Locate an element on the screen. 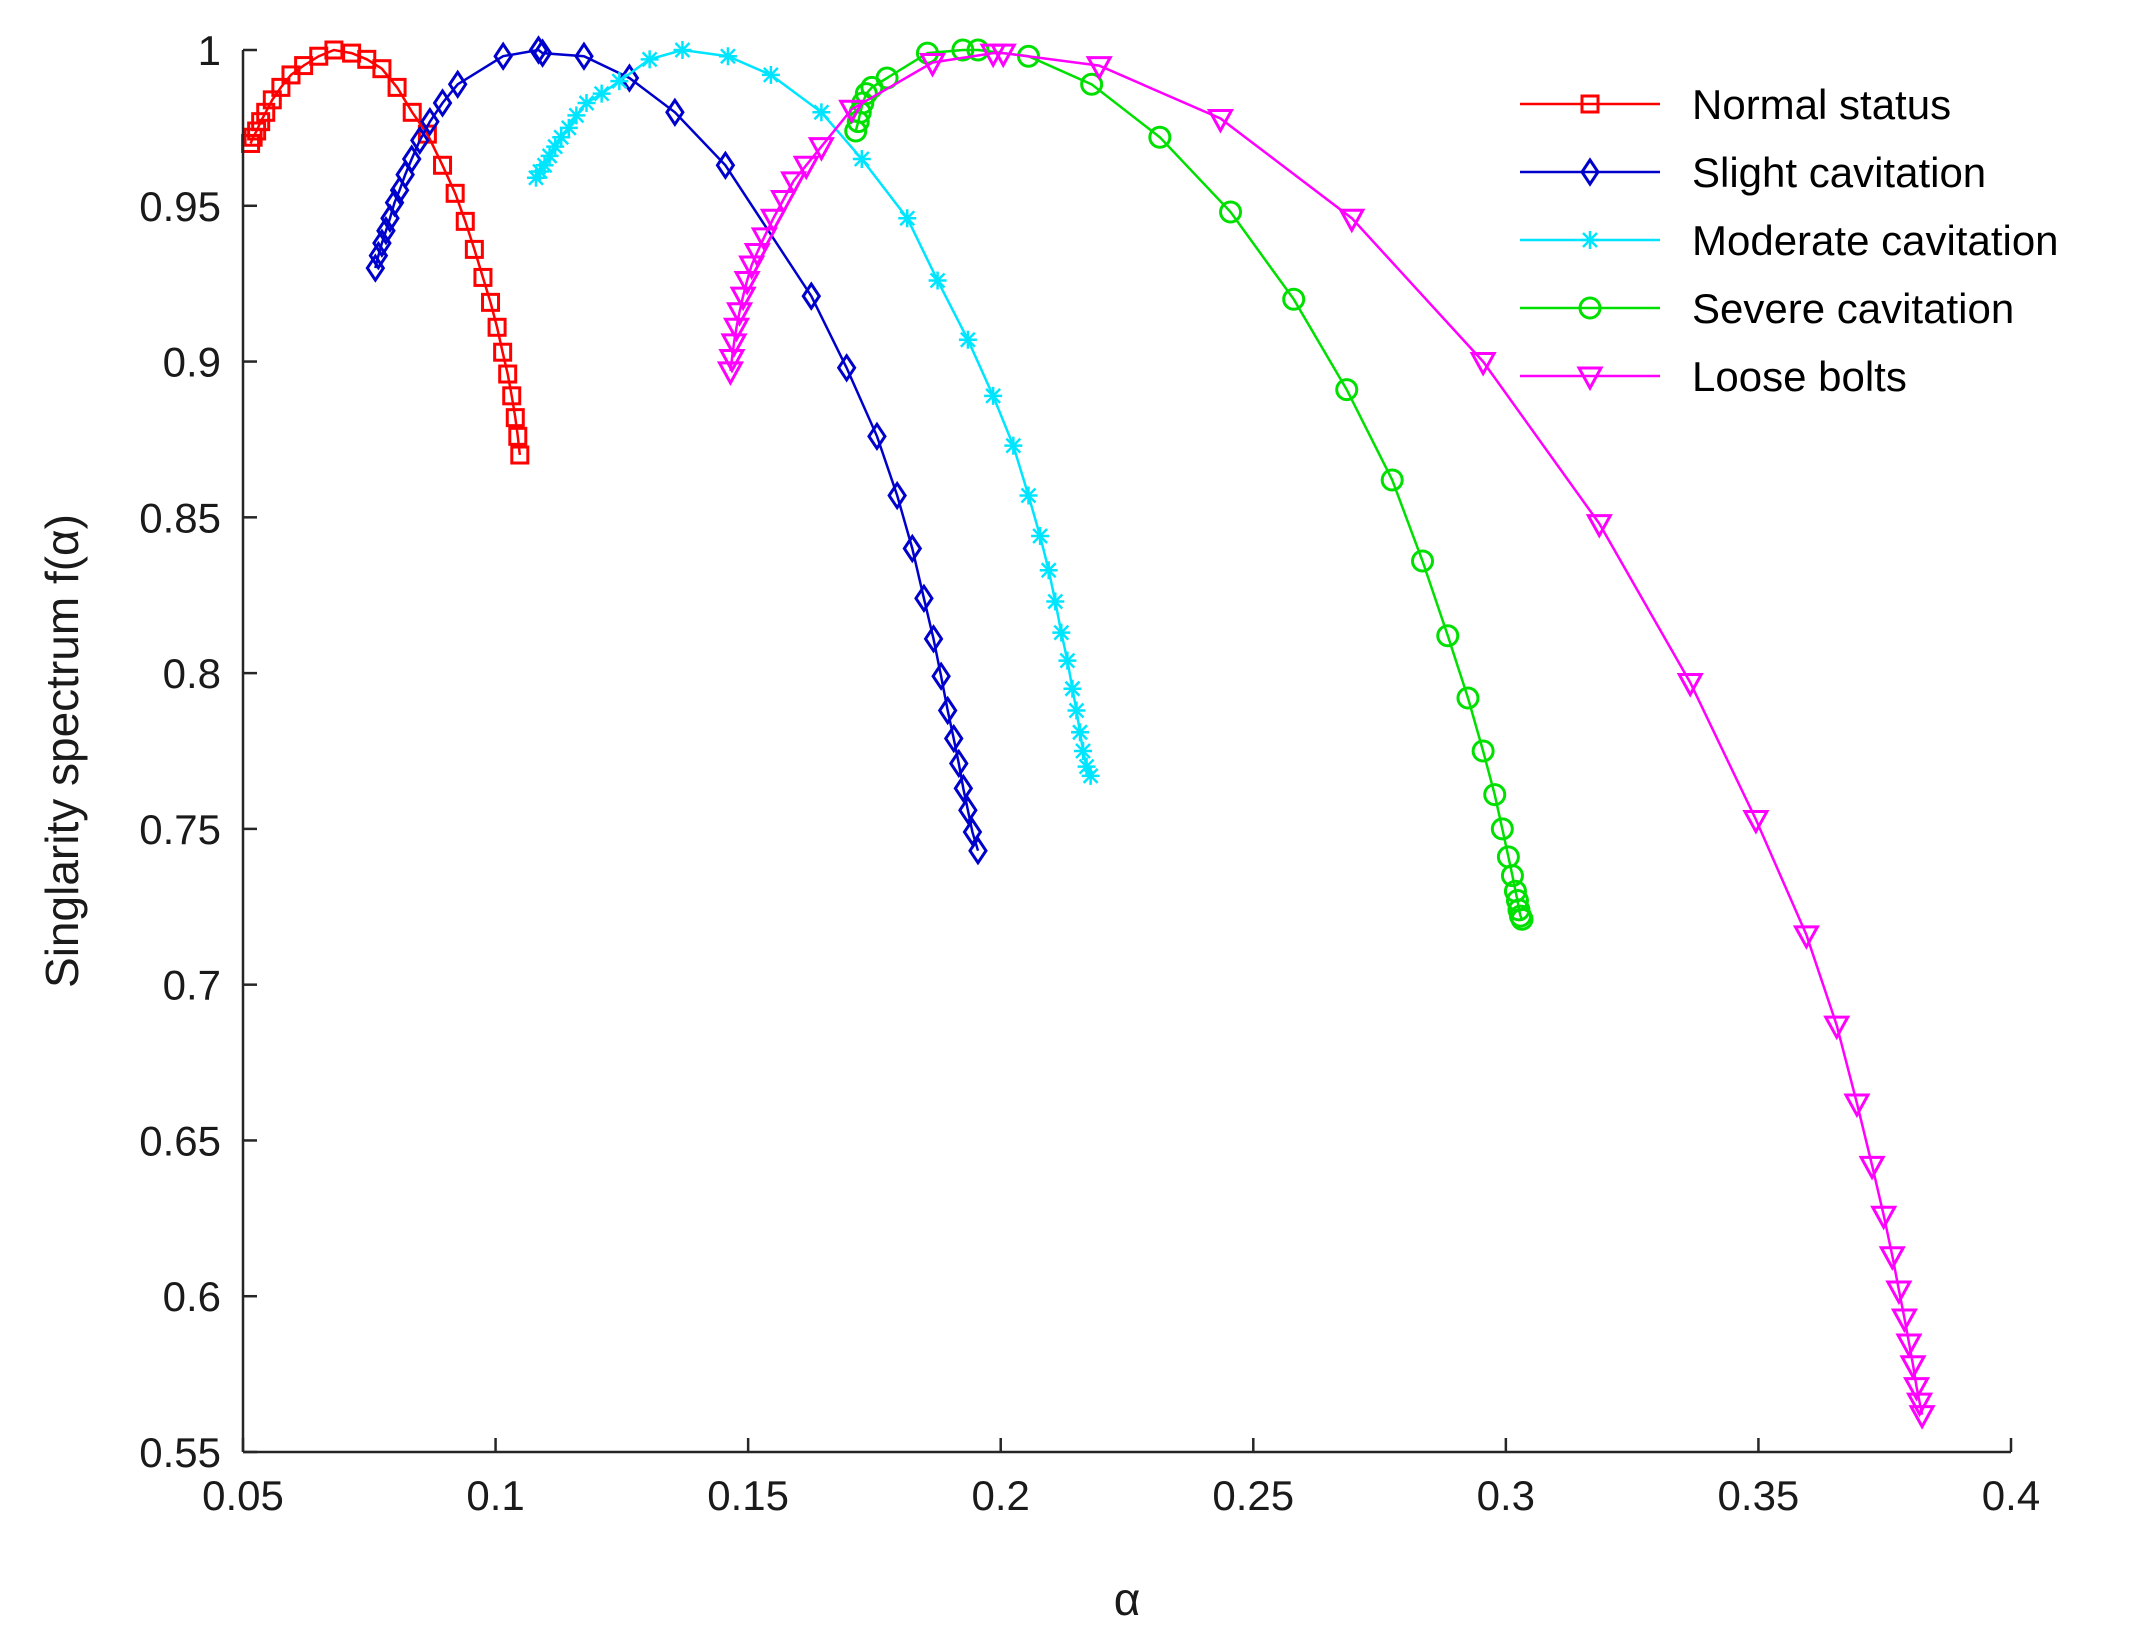 Image resolution: width=2135 pixels, height=1644 pixels. legend-label: Loose bolts is located at coordinates (1799, 376).